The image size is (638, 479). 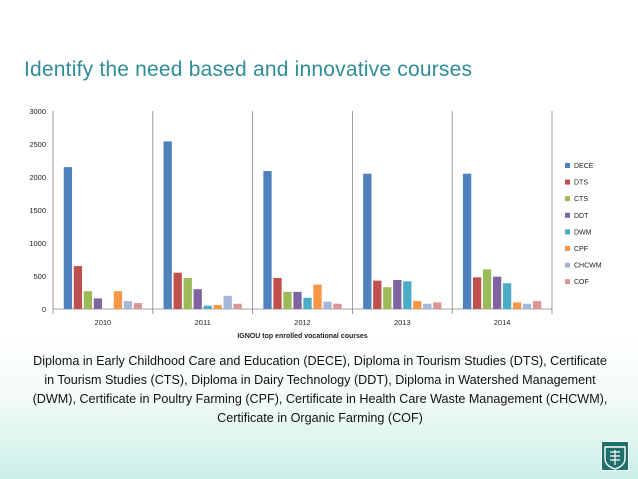 I want to click on bar-cof-2014, so click(x=537, y=305).